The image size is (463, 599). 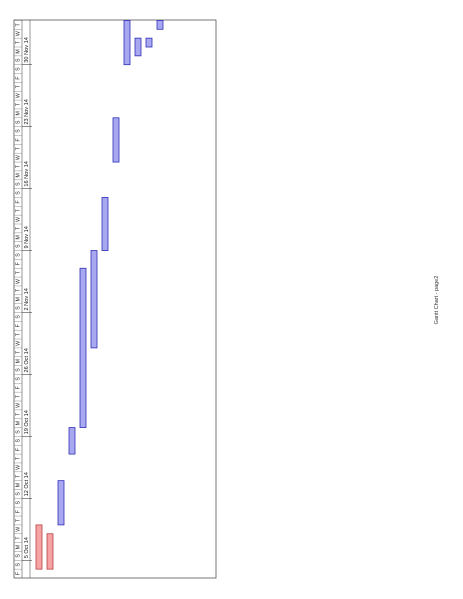 I want to click on page-footer: Gantt Chart - page2, so click(x=437, y=300).